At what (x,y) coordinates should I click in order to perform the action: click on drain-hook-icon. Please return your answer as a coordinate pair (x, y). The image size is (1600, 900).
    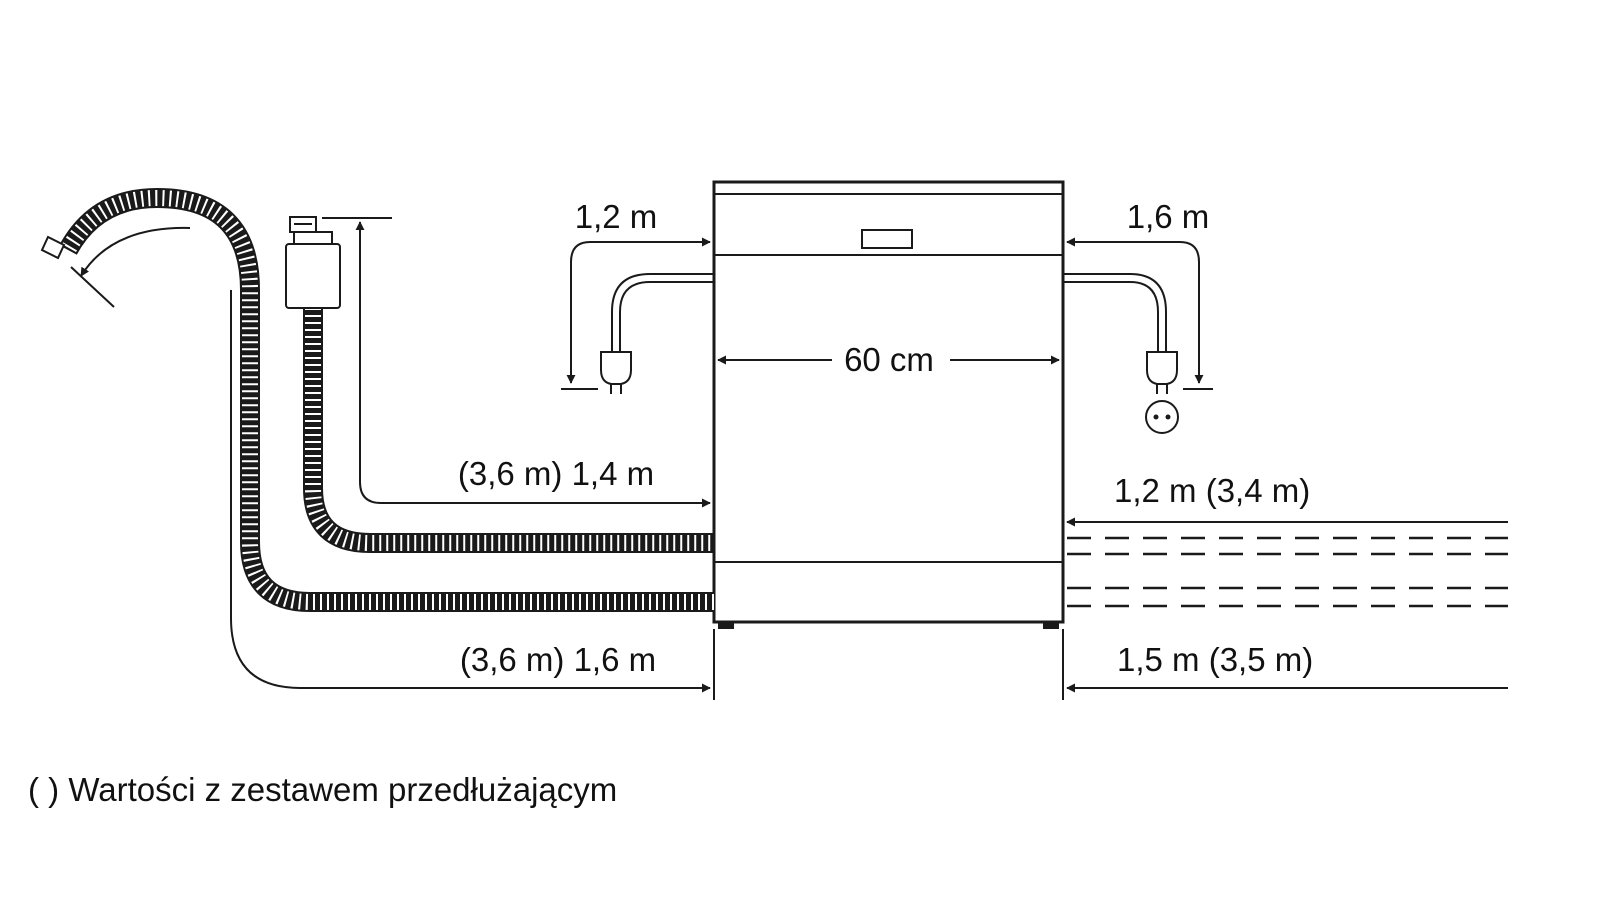
    Looking at the image, I should click on (77, 271).